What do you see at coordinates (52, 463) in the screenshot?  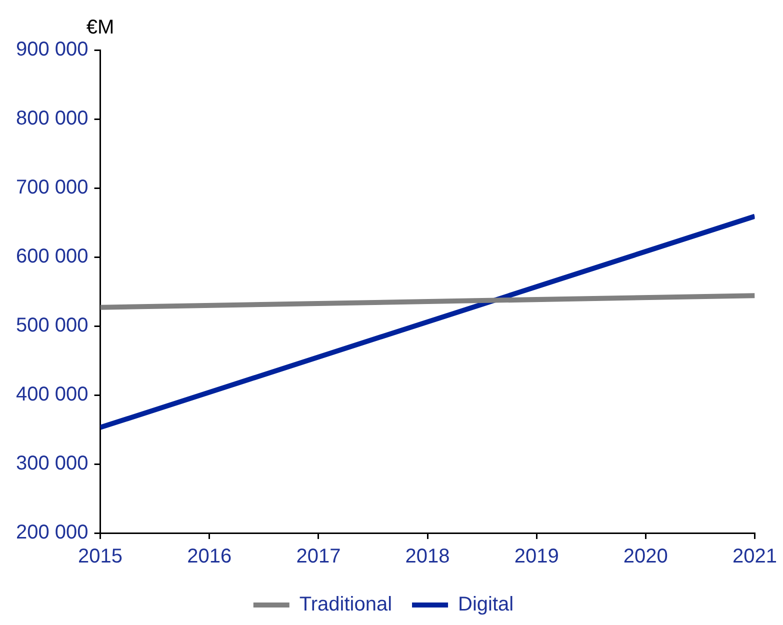 I see `y-tick-label: 300 000` at bounding box center [52, 463].